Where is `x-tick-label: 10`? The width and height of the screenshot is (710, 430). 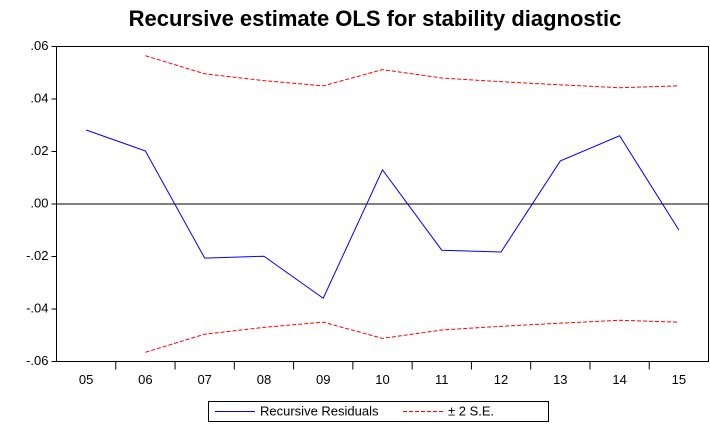 x-tick-label: 10 is located at coordinates (382, 379).